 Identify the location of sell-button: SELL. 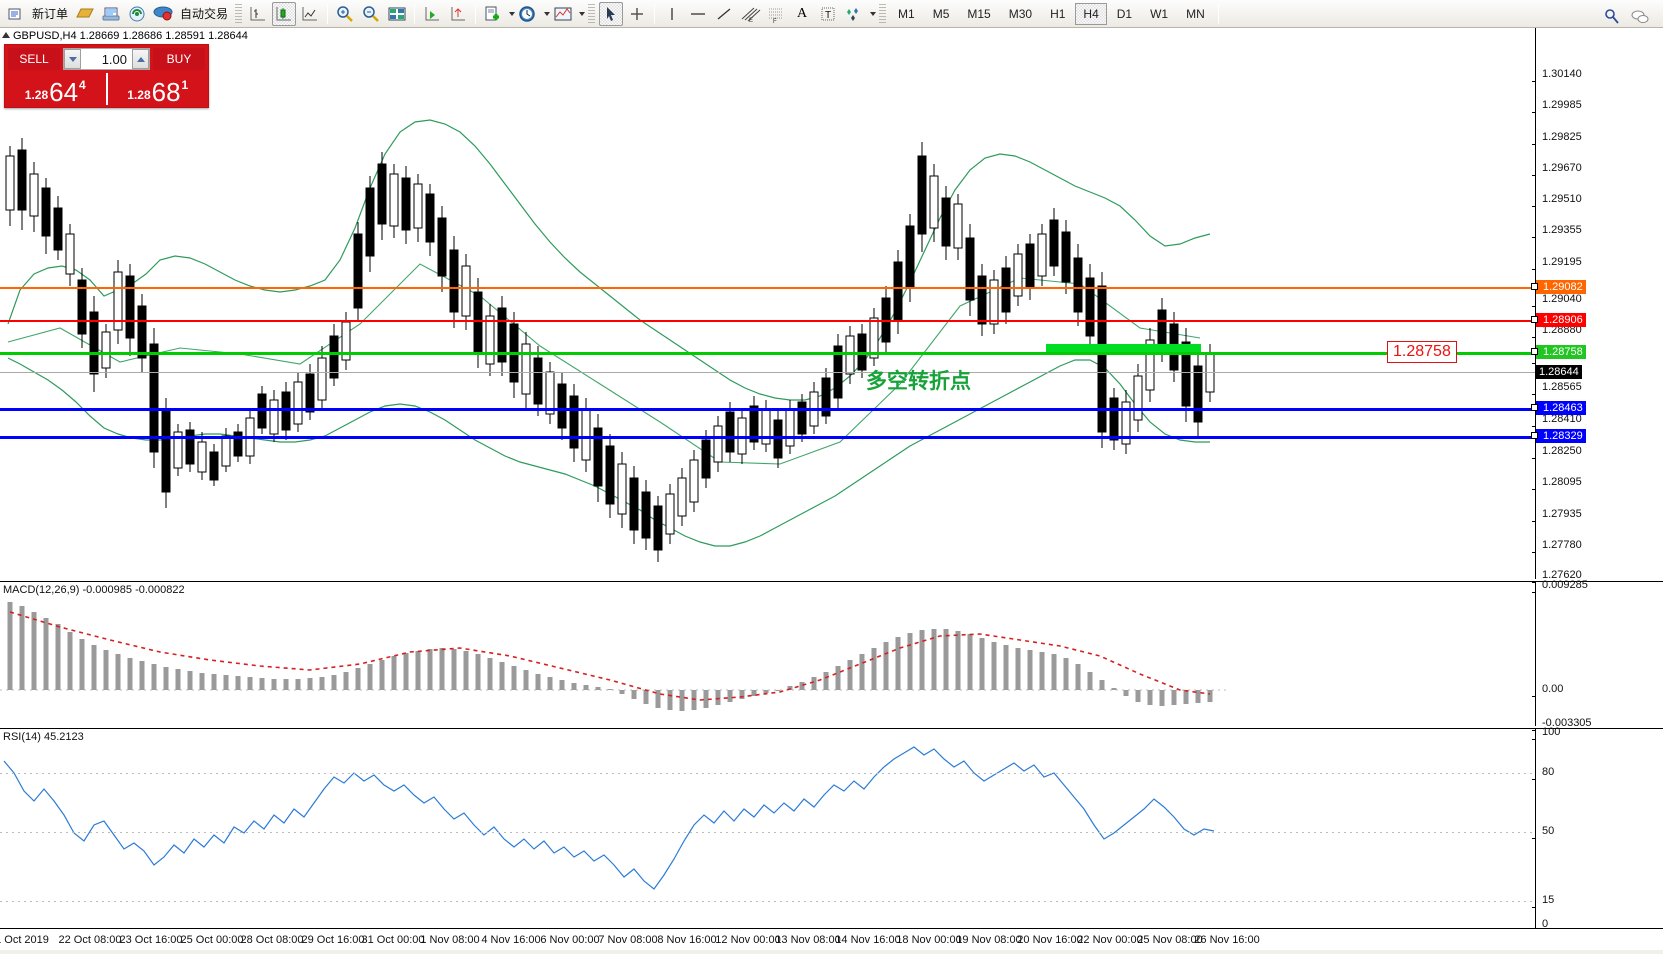
(34, 59).